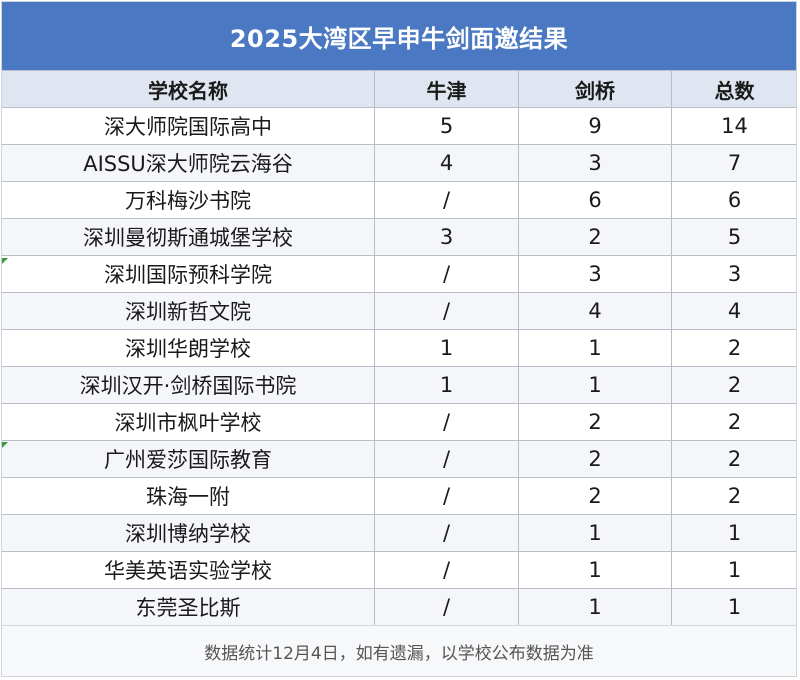 This screenshot has height=680, width=800. I want to click on school-name-cell: 深圳华朗学校, so click(188, 348).